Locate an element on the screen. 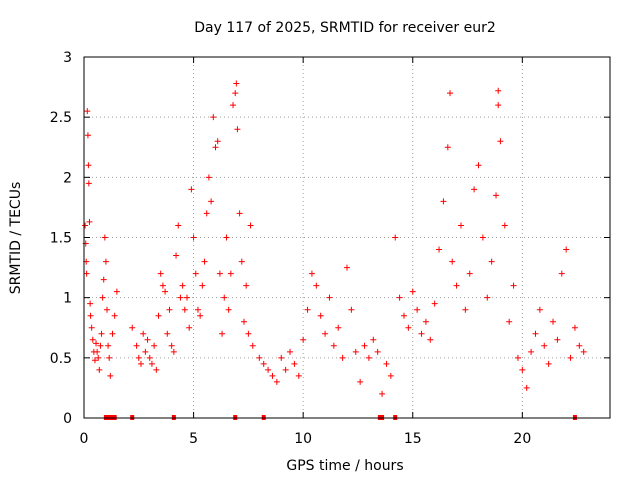 This screenshot has height=480, width=640. x-tick-label: 0 is located at coordinates (84, 439).